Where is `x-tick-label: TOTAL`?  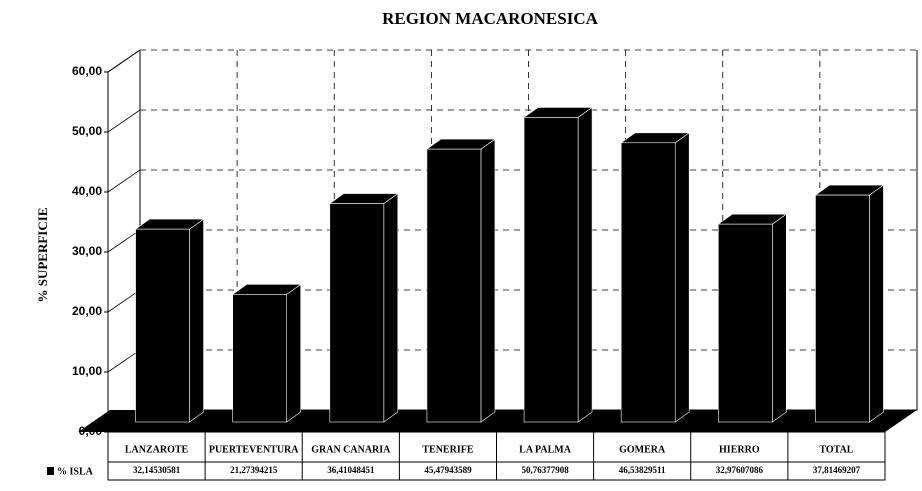 x-tick-label: TOTAL is located at coordinates (836, 449).